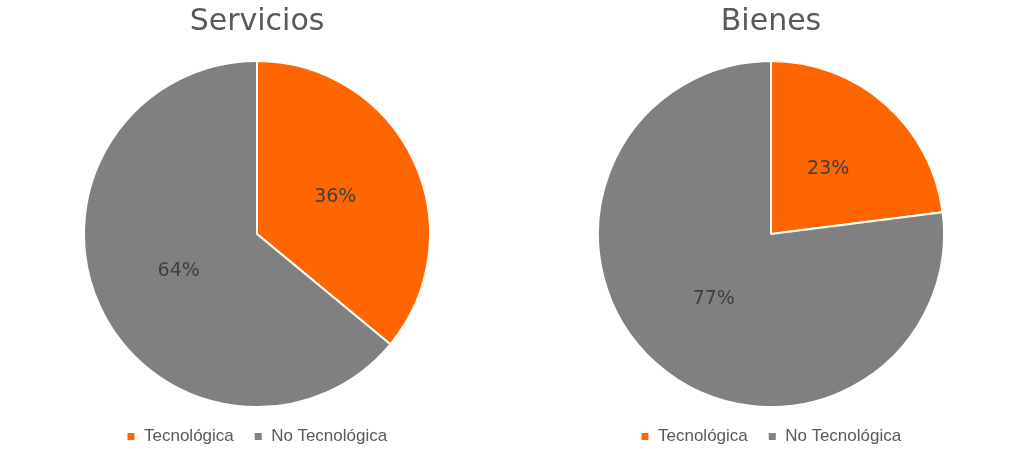  What do you see at coordinates (335, 195) in the screenshot?
I see `data-label: 36%` at bounding box center [335, 195].